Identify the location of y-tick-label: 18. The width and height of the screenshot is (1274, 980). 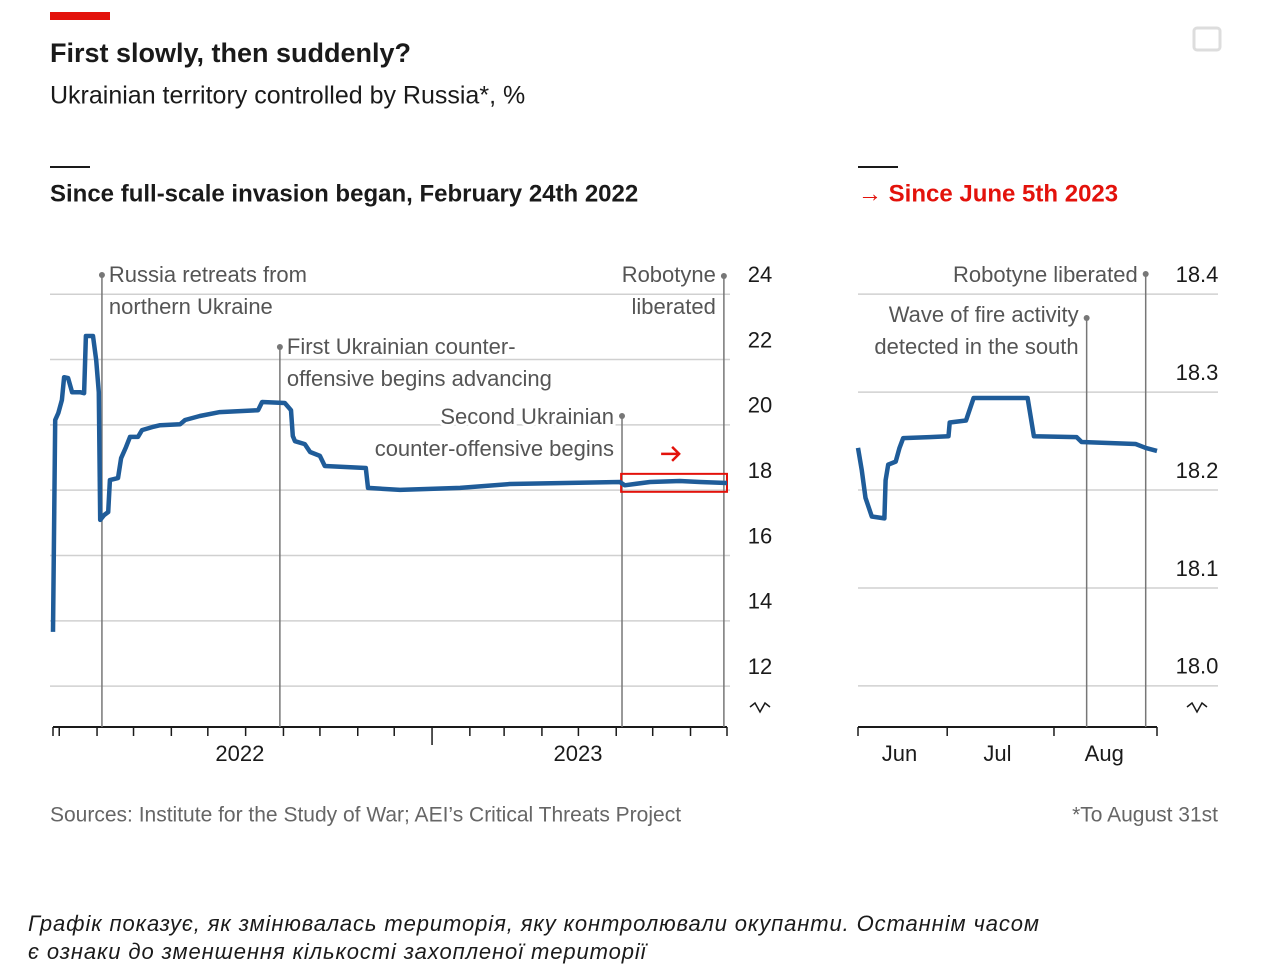
(760, 470).